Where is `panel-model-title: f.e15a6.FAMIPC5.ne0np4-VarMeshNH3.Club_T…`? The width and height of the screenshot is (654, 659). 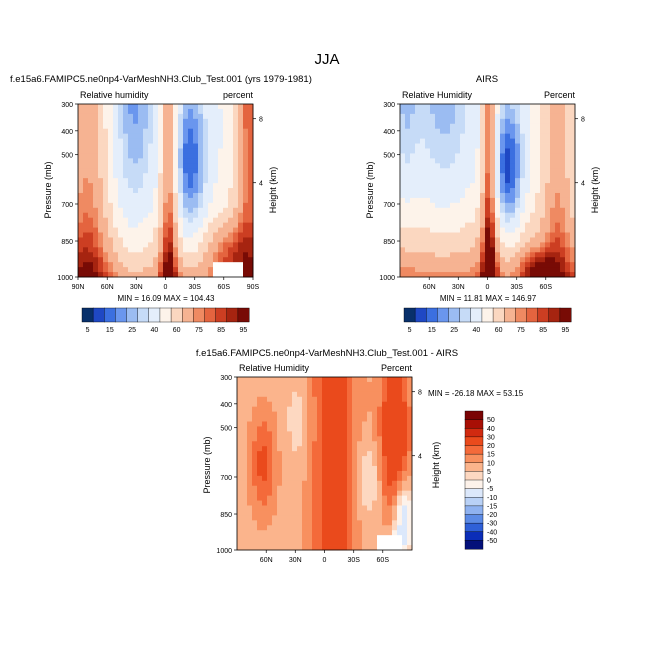 panel-model-title: f.e15a6.FAMIPC5.ne0np4-VarMeshNH3.Club_T… is located at coordinates (161, 79).